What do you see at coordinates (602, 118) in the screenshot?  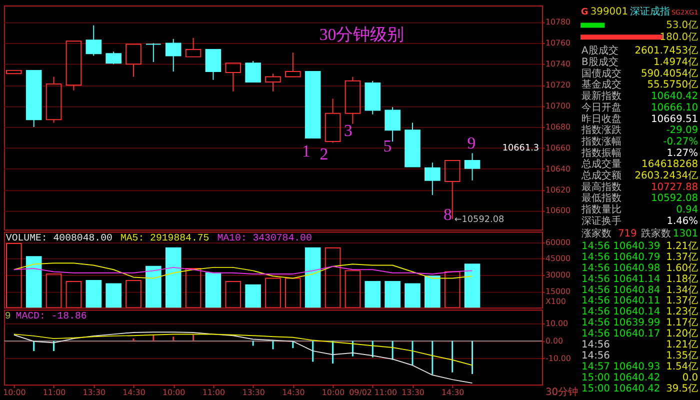 I see `text: 昨日收盘` at bounding box center [602, 118].